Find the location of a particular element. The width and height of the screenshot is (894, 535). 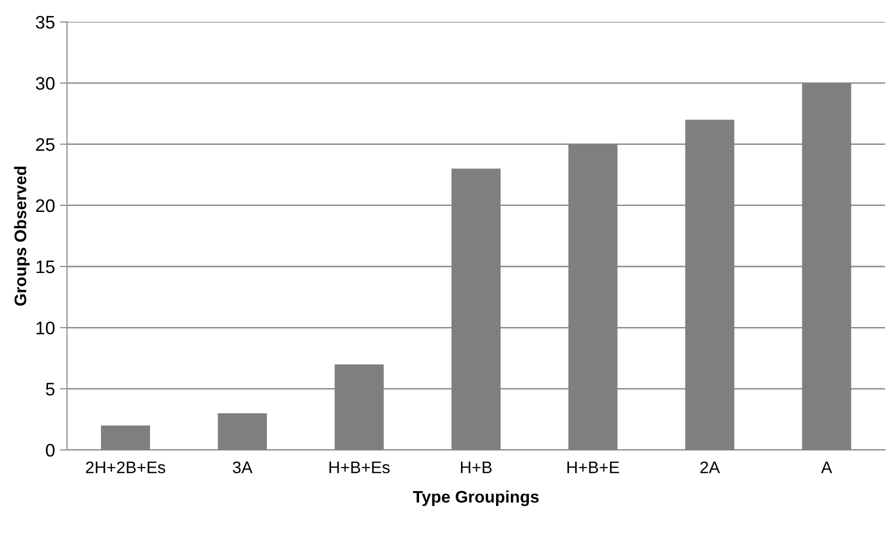

x-tick-label: H+B is located at coordinates (476, 468).